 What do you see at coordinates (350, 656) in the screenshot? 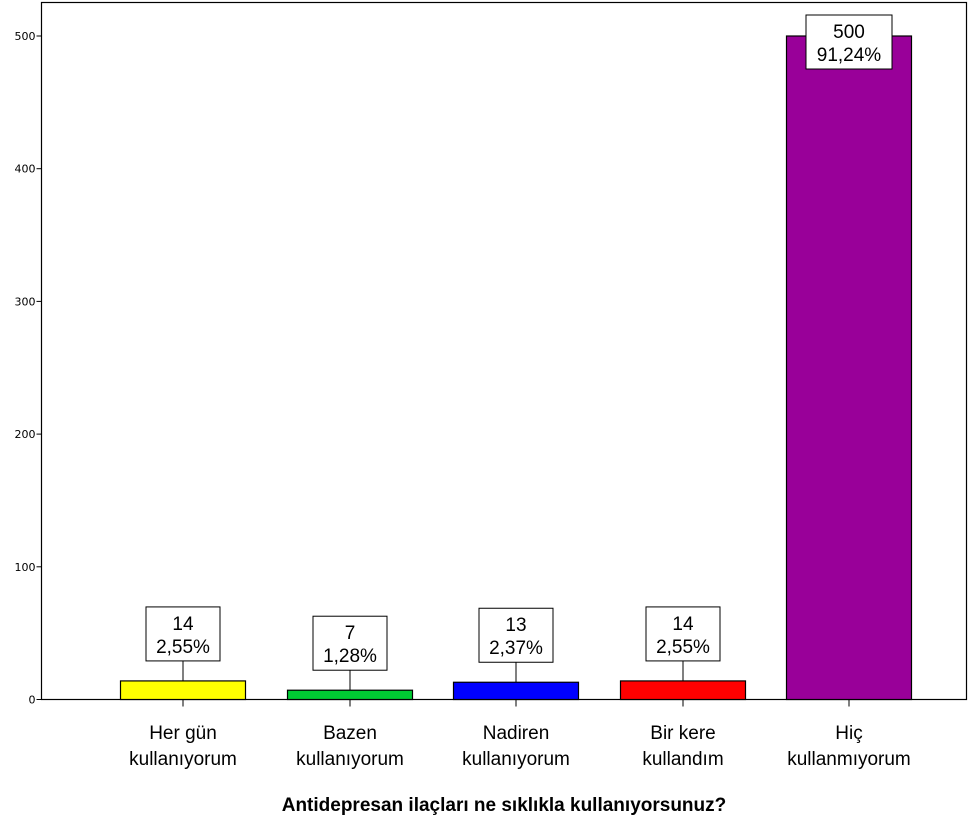
I see `percent-label: 1,28%` at bounding box center [350, 656].